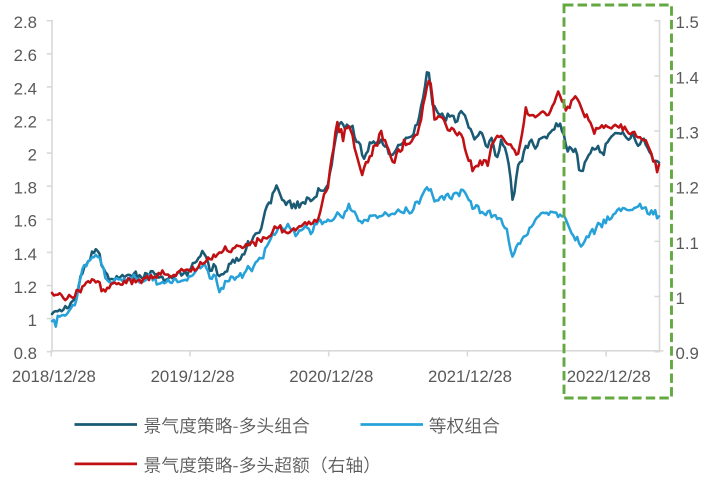 The width and height of the screenshot is (705, 480). Describe the element at coordinates (25, 353) in the screenshot. I see `svg-text: 0.8` at that location.